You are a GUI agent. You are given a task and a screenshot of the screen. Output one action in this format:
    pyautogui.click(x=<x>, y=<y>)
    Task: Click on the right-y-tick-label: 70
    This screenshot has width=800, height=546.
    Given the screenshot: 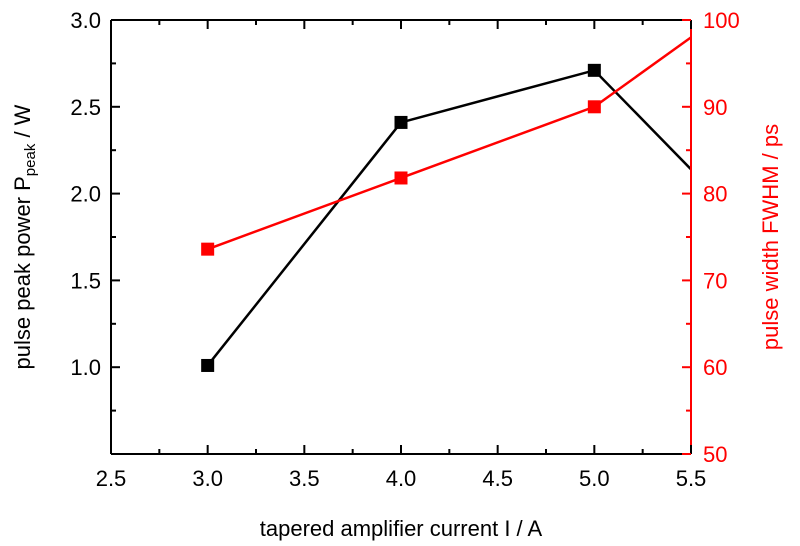 What is the action you would take?
    pyautogui.click(x=715, y=280)
    